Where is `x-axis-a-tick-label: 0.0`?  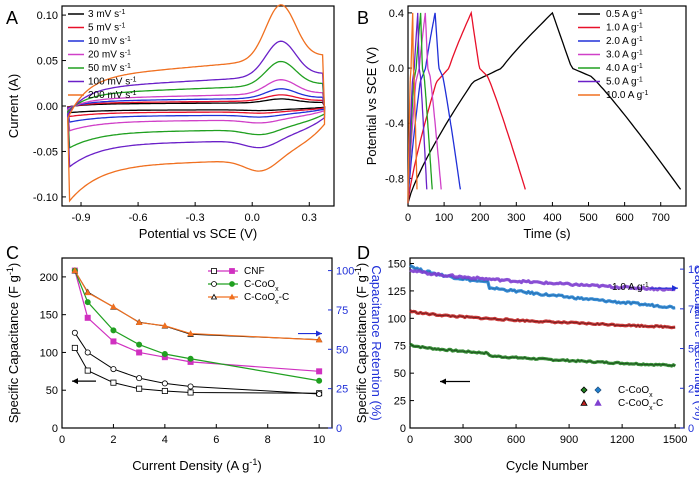
x-axis-a-tick-label: 0.0 is located at coordinates (252, 218).